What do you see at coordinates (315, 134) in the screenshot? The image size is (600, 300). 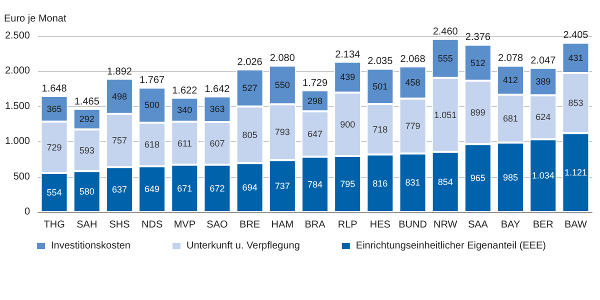 I see `data-label: 647` at bounding box center [315, 134].